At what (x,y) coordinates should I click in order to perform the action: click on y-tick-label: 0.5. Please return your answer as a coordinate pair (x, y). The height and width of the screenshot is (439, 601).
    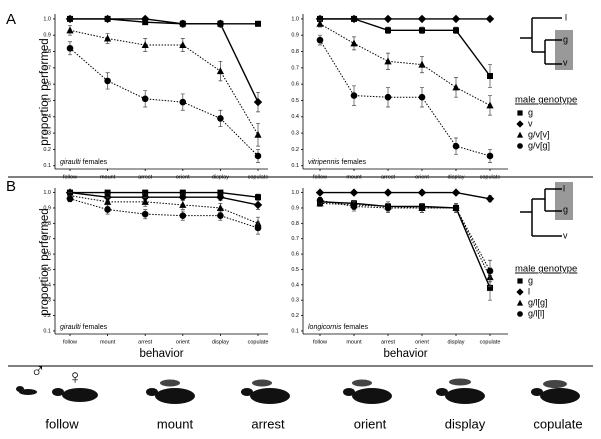
    Looking at the image, I should click on (295, 101).